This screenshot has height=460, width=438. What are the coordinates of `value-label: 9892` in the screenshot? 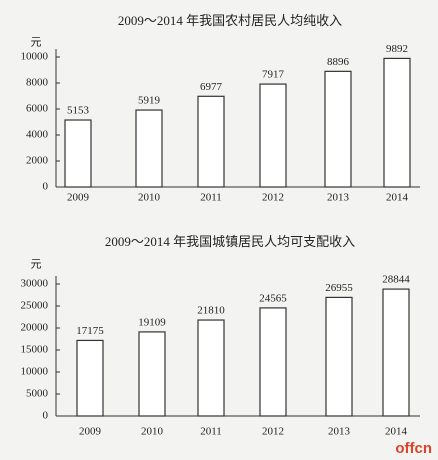 It's located at (397, 49).